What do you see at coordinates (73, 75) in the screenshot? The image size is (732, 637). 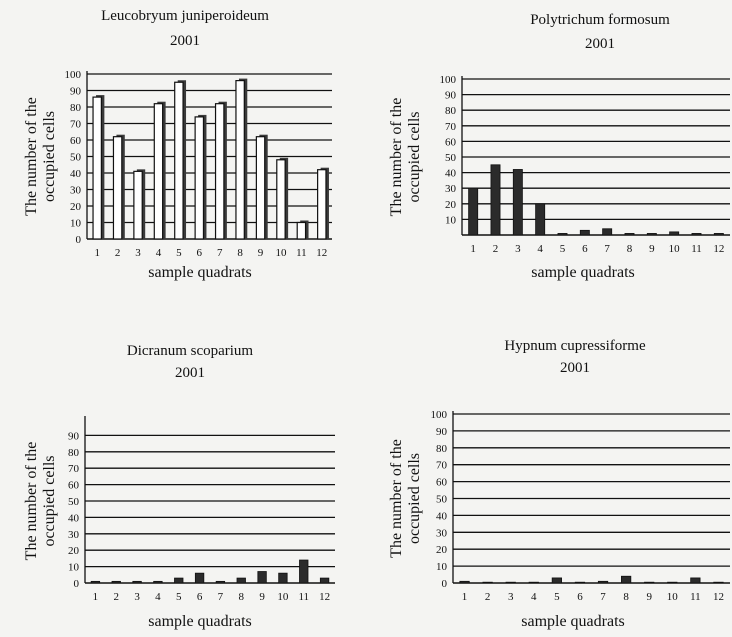 I see `y-tick-label: 100` at bounding box center [73, 75].